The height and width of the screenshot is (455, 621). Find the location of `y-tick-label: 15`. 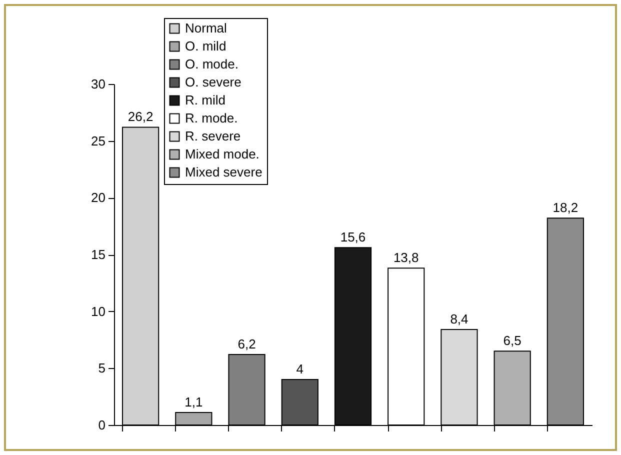

y-tick-label: 15 is located at coordinates (98, 254).